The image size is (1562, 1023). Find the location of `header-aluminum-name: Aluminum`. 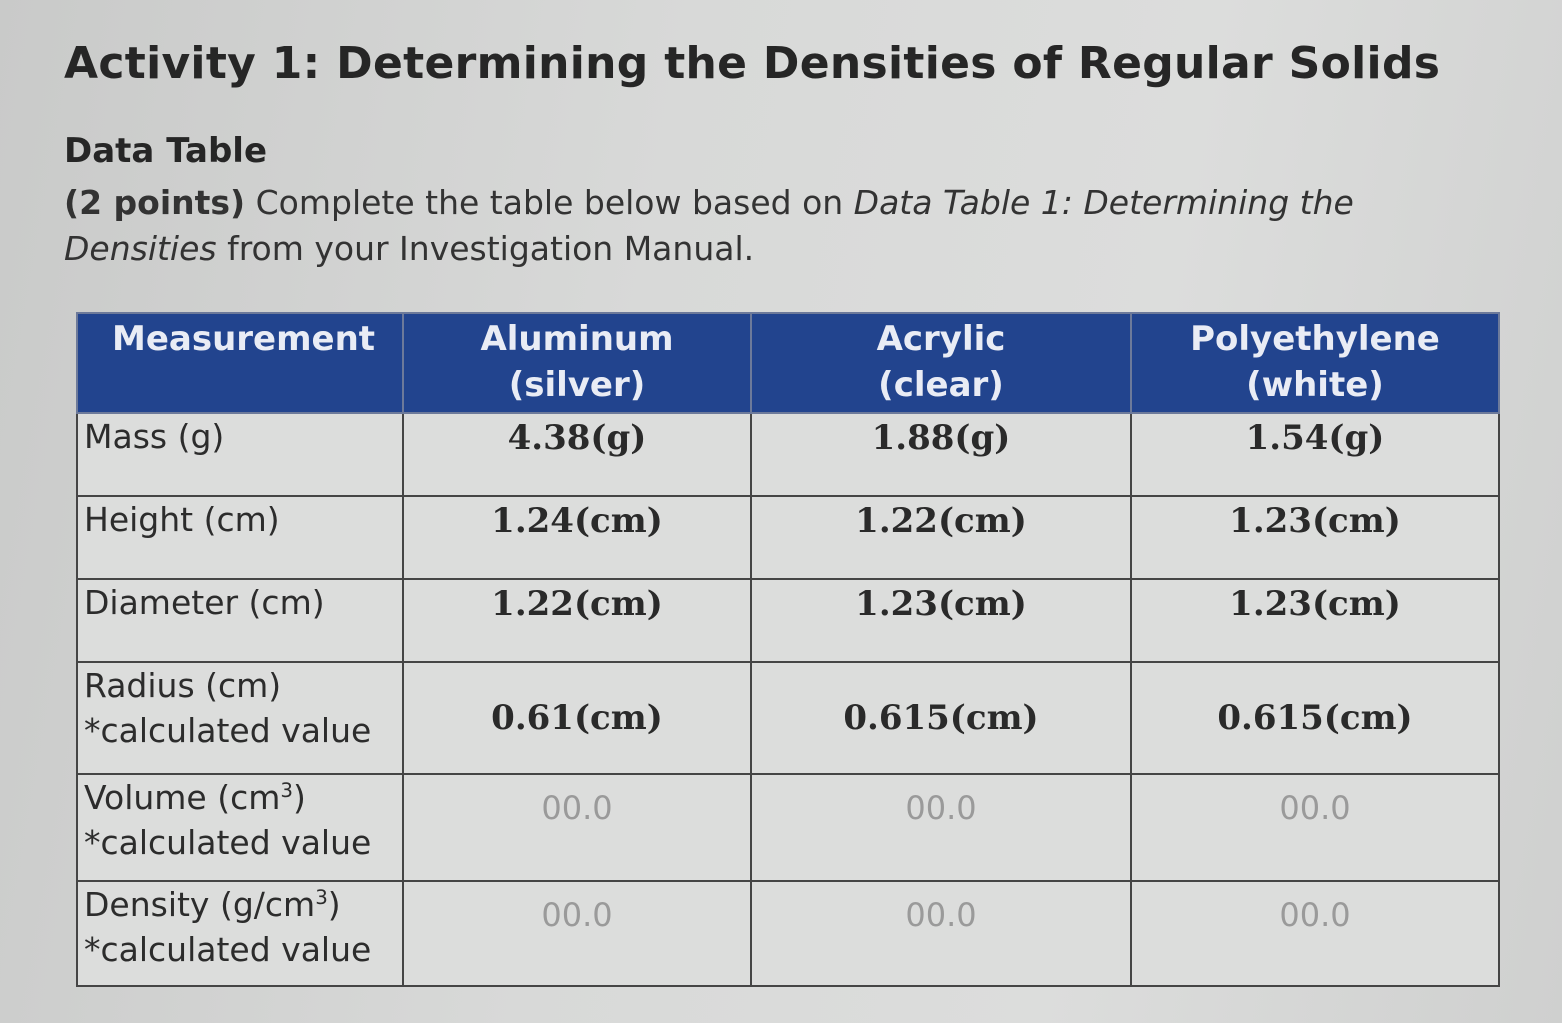

header-aluminum-name: Aluminum is located at coordinates (577, 339).